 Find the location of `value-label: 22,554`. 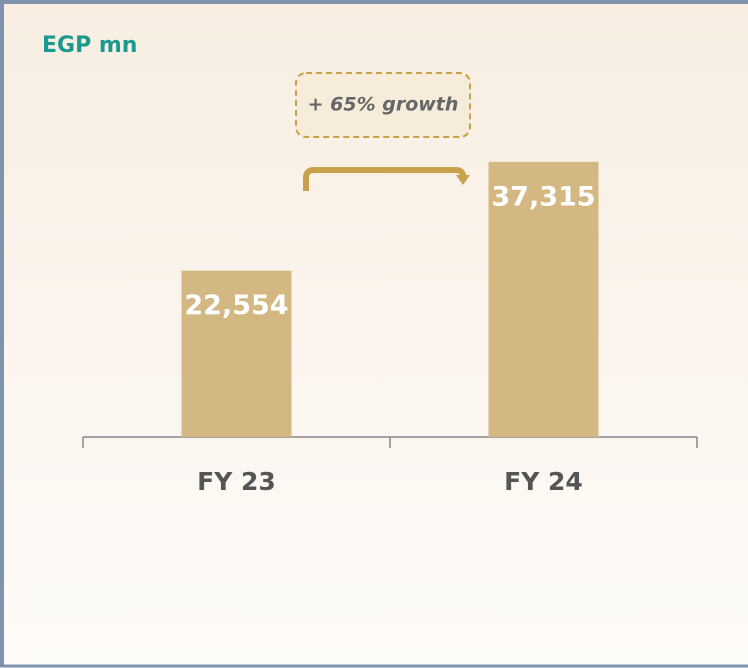

value-label: 22,554 is located at coordinates (236, 305).